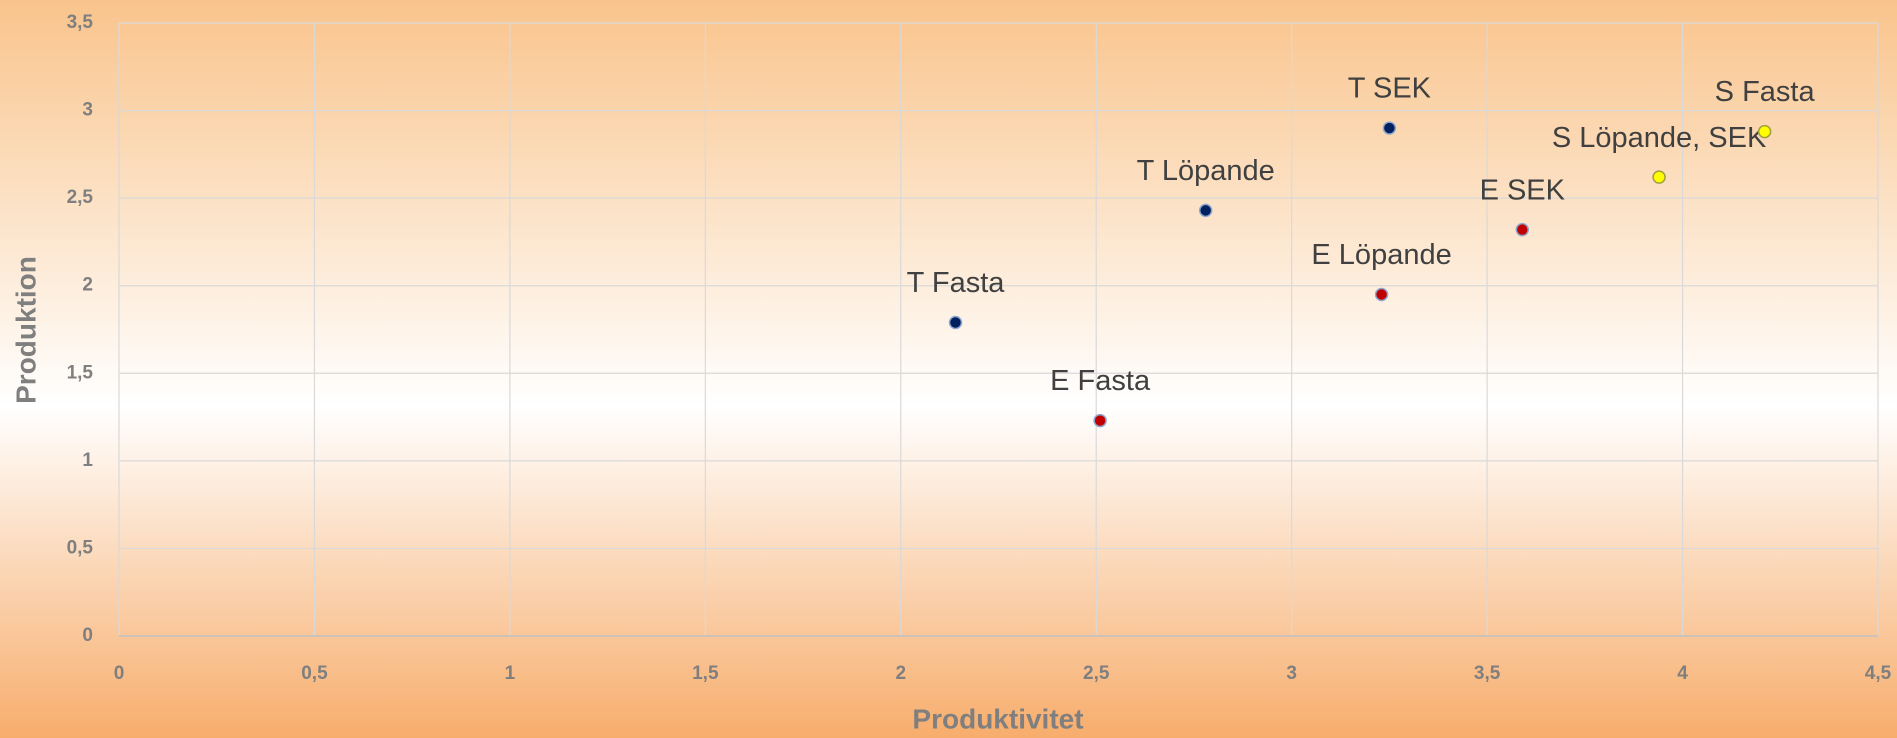 The height and width of the screenshot is (738, 1897). What do you see at coordinates (1100, 381) in the screenshot?
I see `data-label: E Fasta` at bounding box center [1100, 381].